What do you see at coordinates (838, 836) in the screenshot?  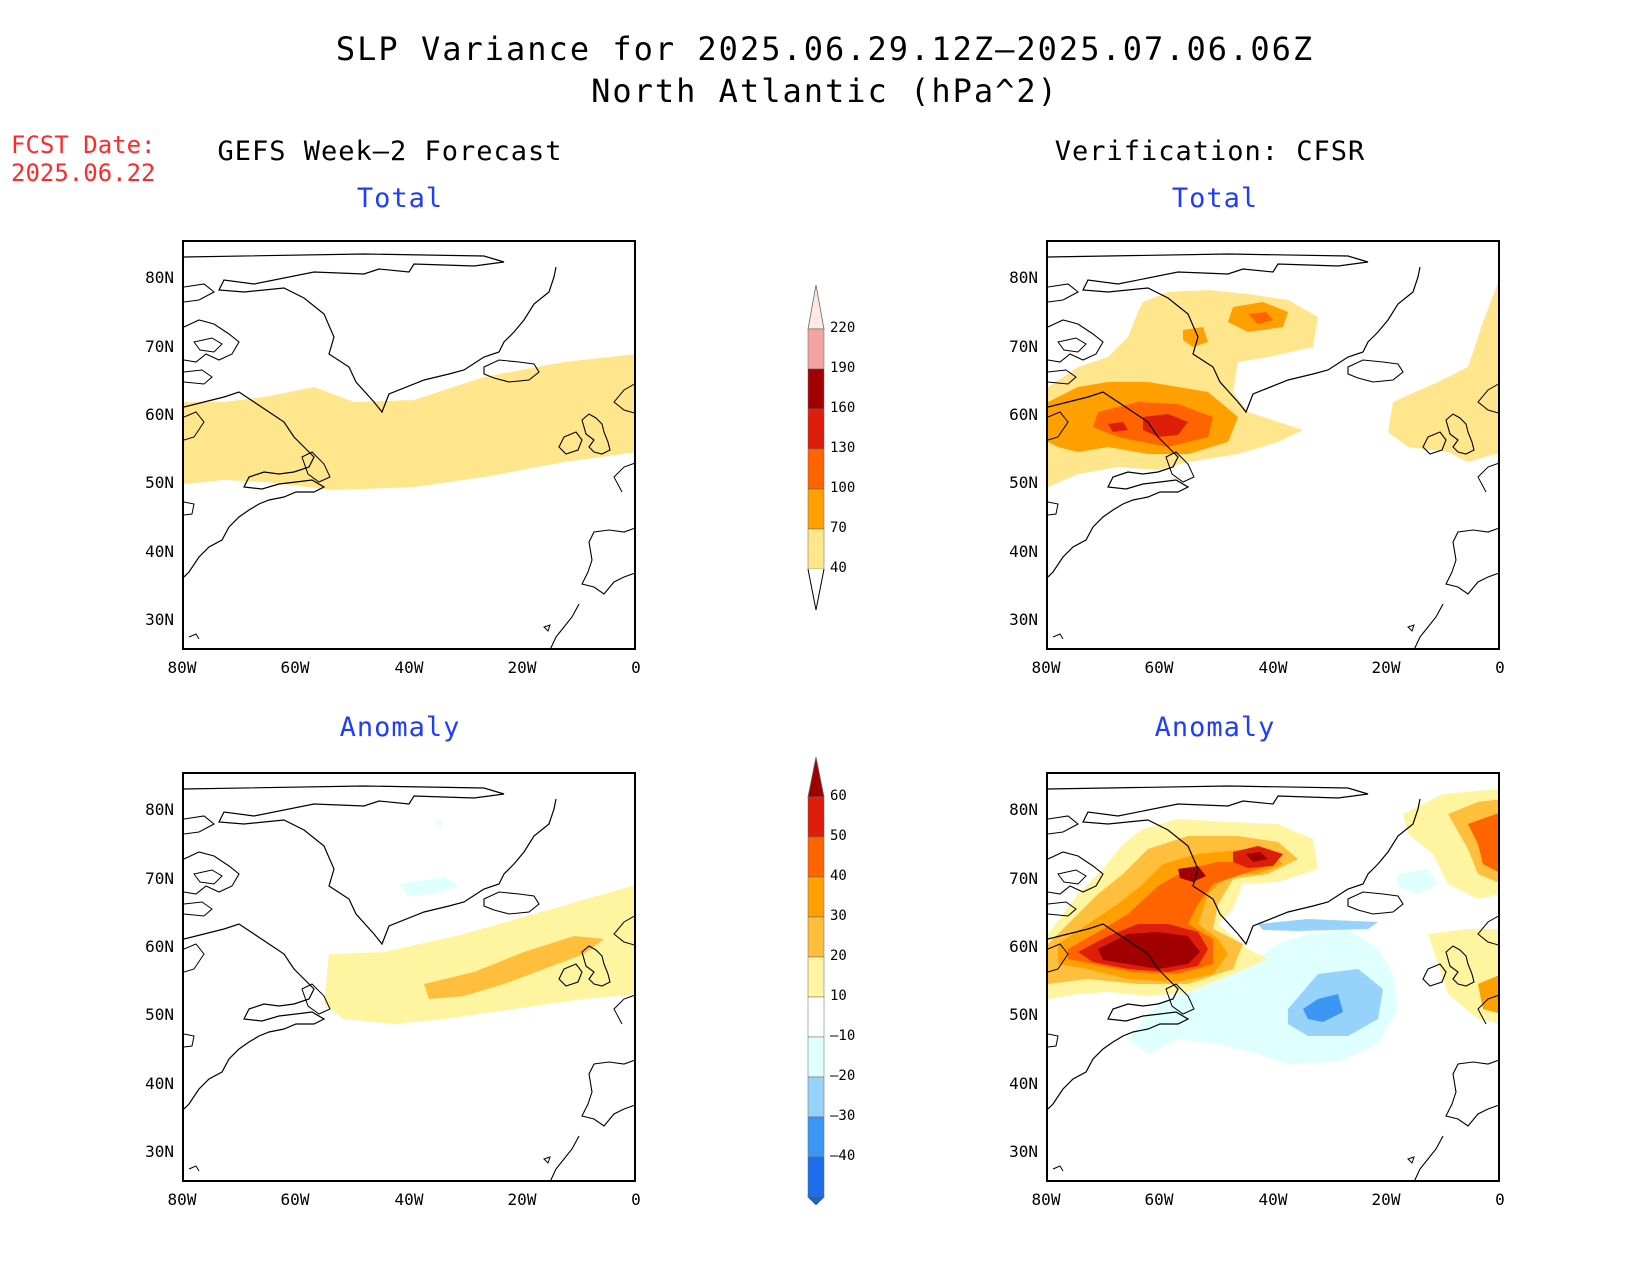 I see `colorbar-tick-label: 50` at bounding box center [838, 836].